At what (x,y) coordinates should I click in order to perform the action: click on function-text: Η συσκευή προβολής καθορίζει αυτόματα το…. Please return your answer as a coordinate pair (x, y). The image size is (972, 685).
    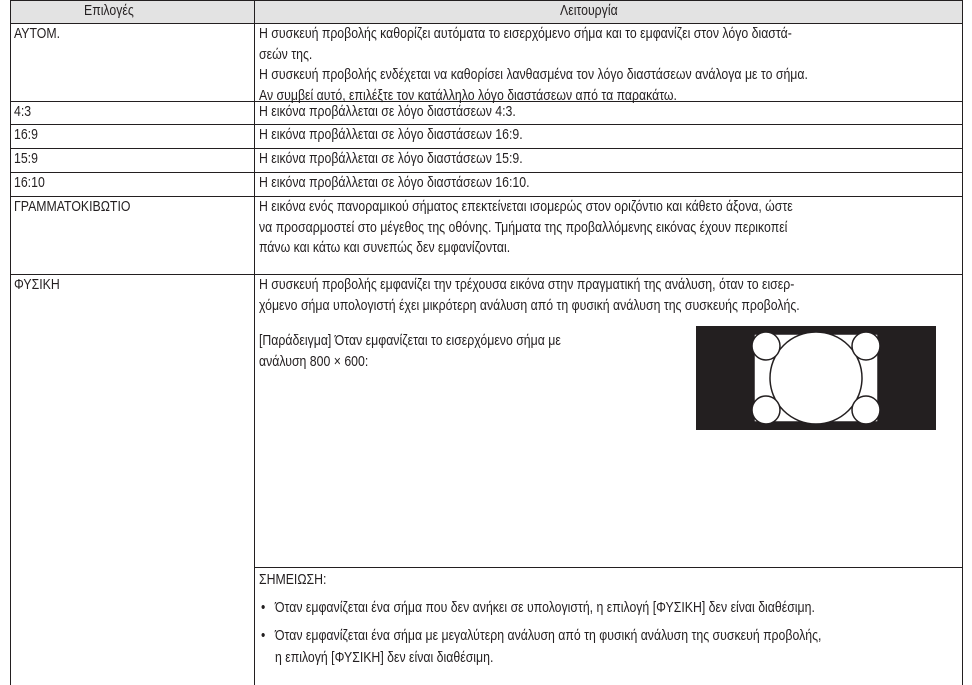
    Looking at the image, I should click on (525, 33).